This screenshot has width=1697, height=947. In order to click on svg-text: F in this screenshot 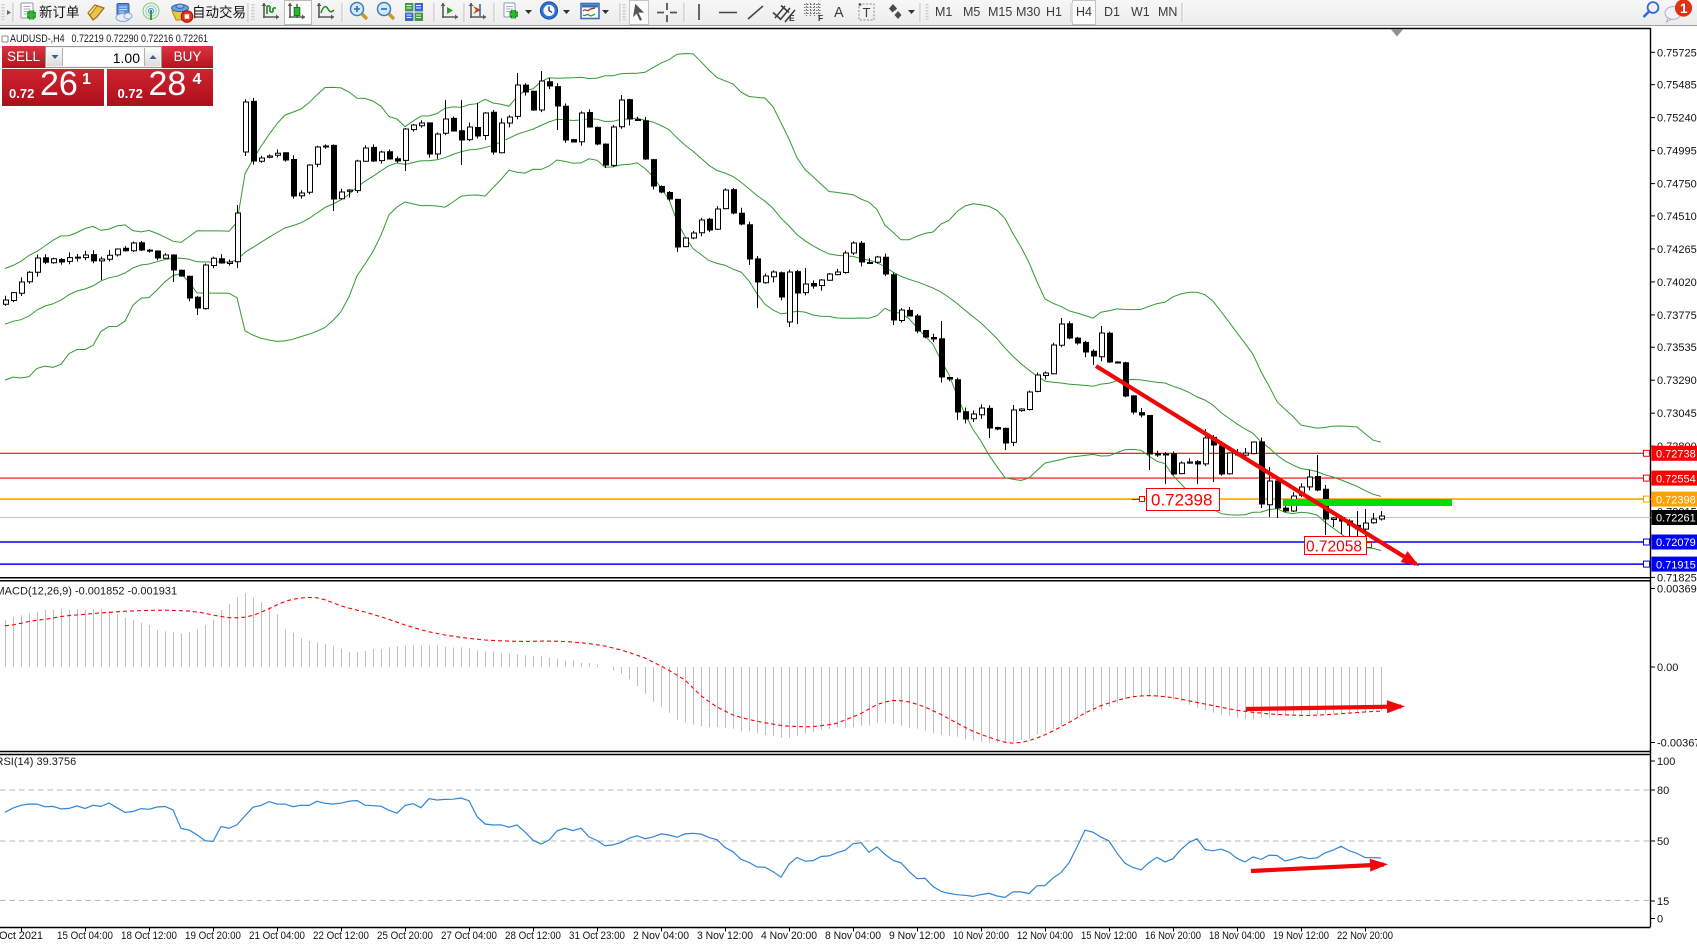, I will do `click(820, 18)`.